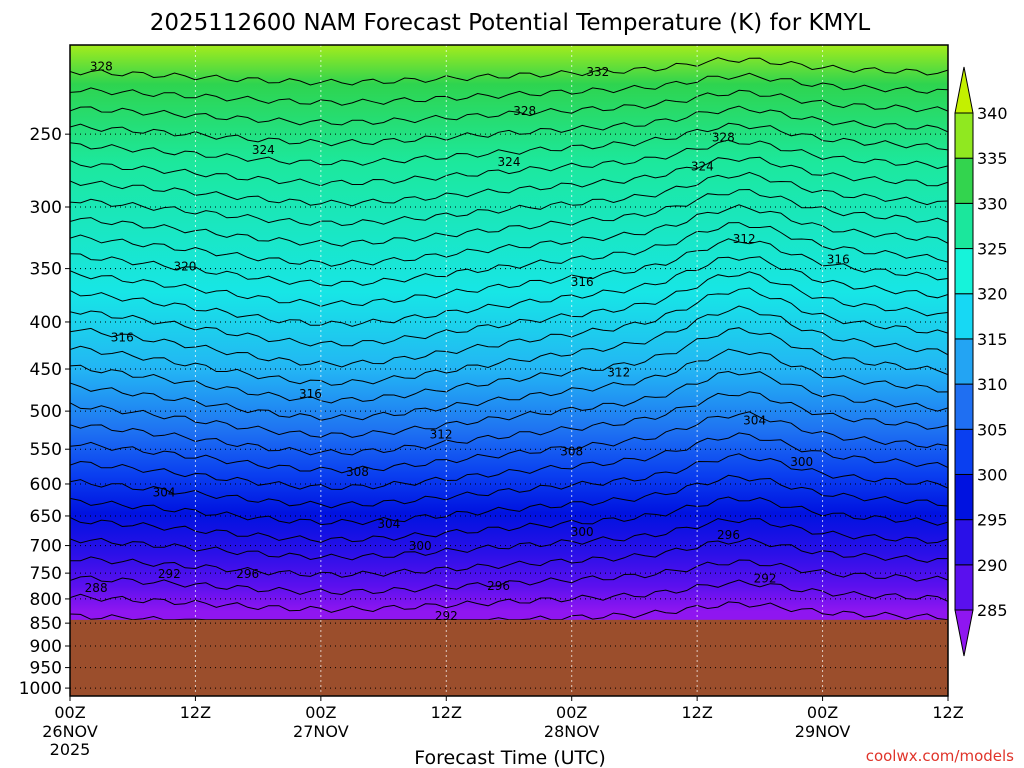 The height and width of the screenshot is (768, 1024). What do you see at coordinates (46, 547) in the screenshot?
I see `y-tick-label: 700` at bounding box center [46, 547].